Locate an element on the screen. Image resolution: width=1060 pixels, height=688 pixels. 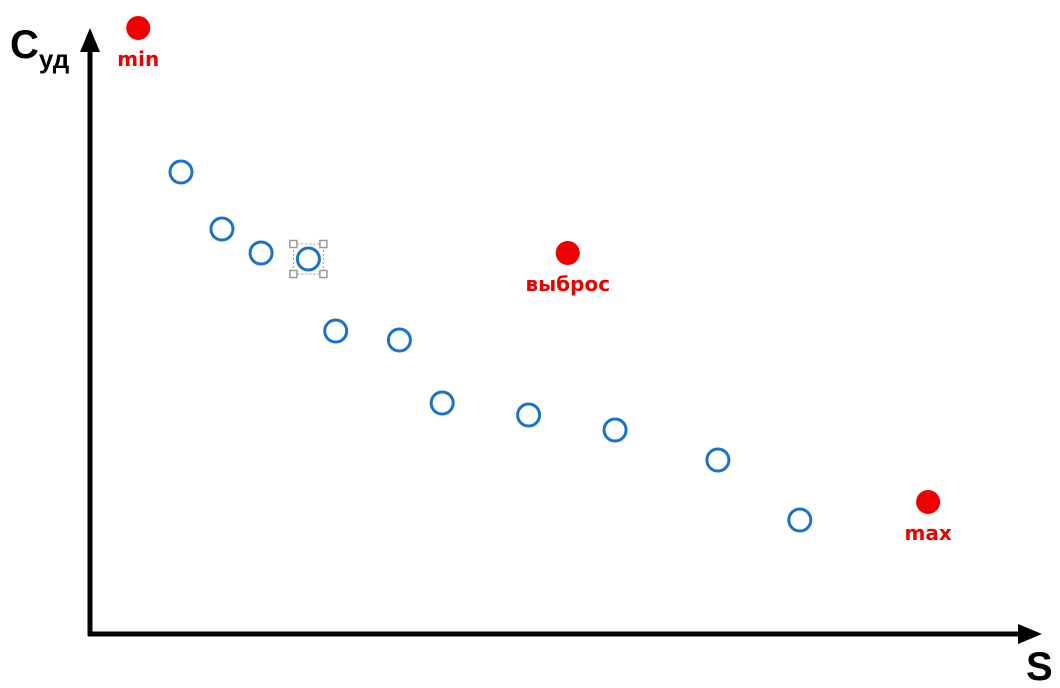
y-axis-title-sub: уд is located at coordinates (54, 59).